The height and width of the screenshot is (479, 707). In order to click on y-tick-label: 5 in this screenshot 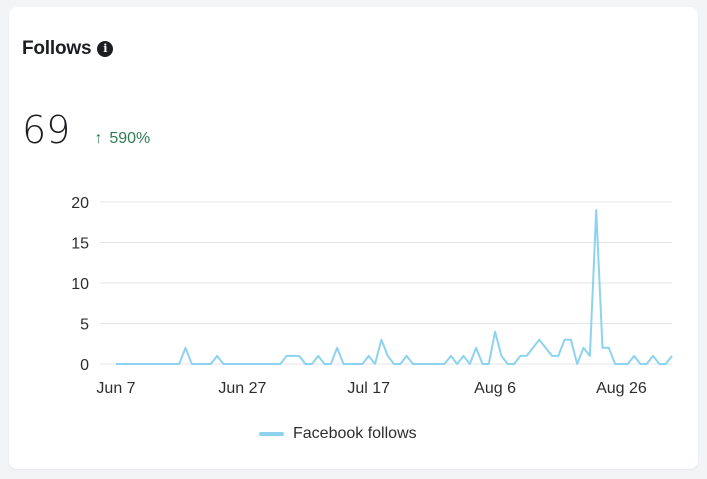, I will do `click(84, 325)`.